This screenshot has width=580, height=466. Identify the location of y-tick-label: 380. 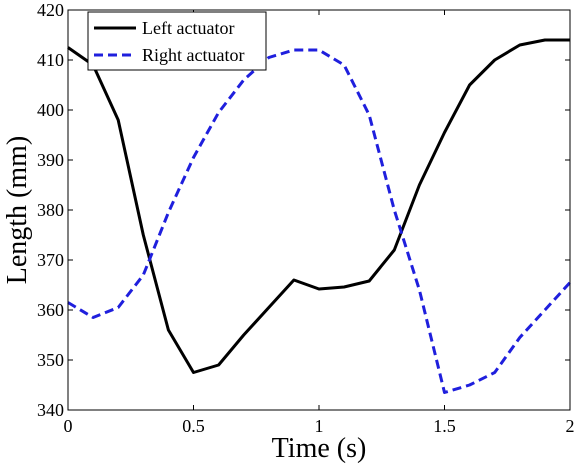
(50, 210).